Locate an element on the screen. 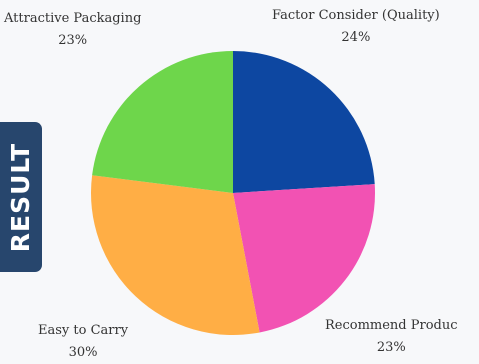 The height and width of the screenshot is (364, 479). slice-label-factor-consider-quality: Factor Consider (Quality) 24% is located at coordinates (356, 27).